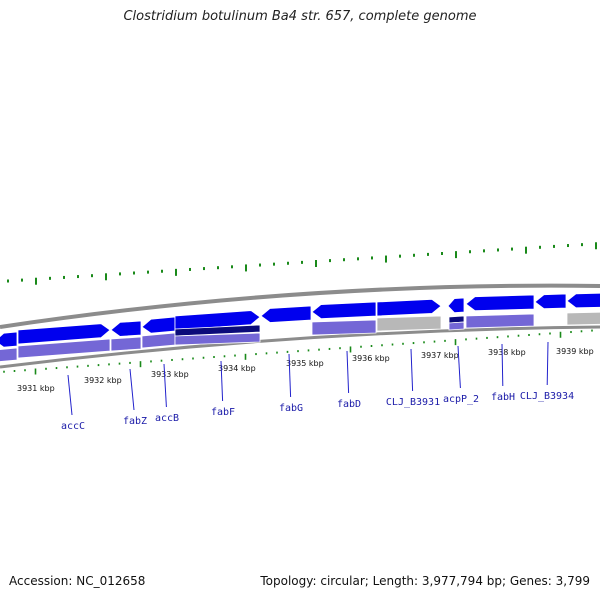  What do you see at coordinates (103, 380) in the screenshot?
I see `kbp-label: 3932 kbp` at bounding box center [103, 380].